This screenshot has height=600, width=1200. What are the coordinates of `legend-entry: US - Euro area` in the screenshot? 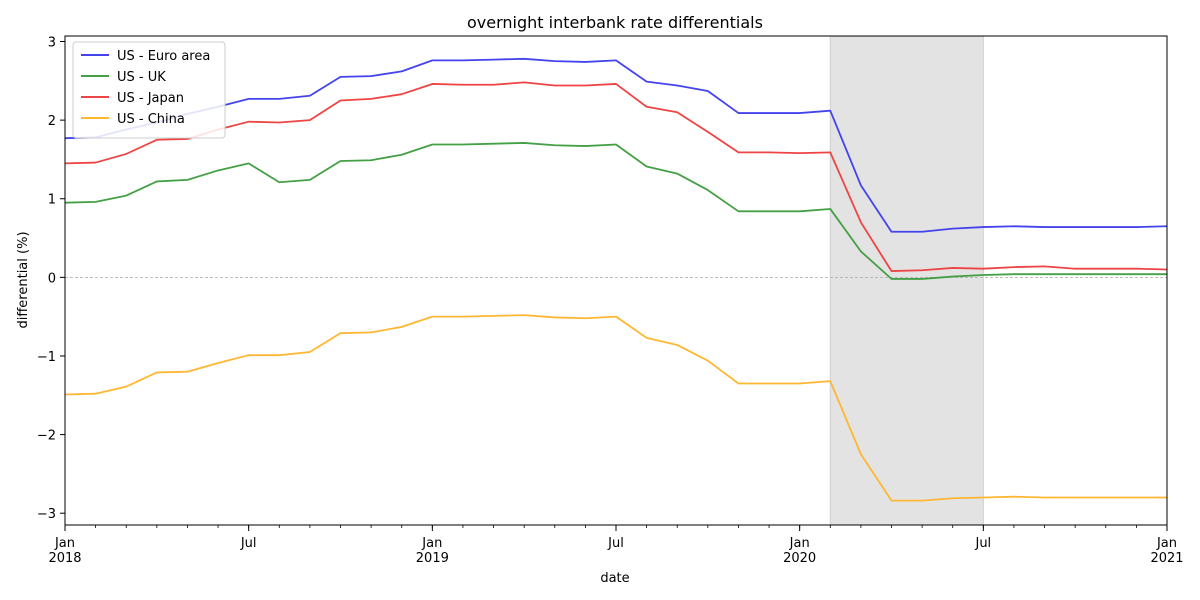 It's located at (163, 56).